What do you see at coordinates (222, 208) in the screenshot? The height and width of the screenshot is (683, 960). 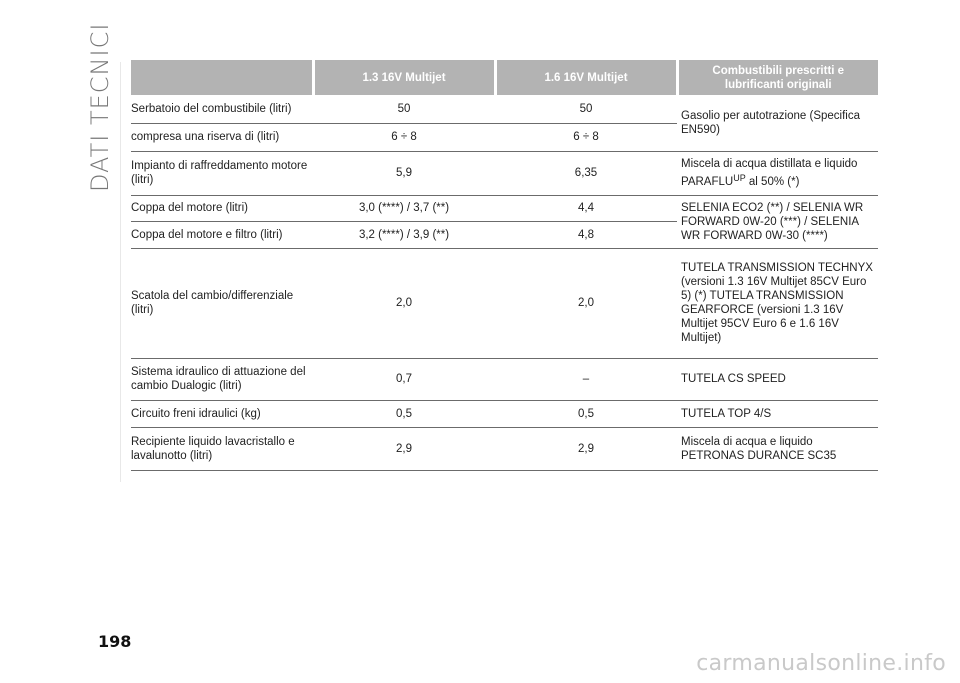 I see `row-label: Coppa del motore (litri)` at bounding box center [222, 208].